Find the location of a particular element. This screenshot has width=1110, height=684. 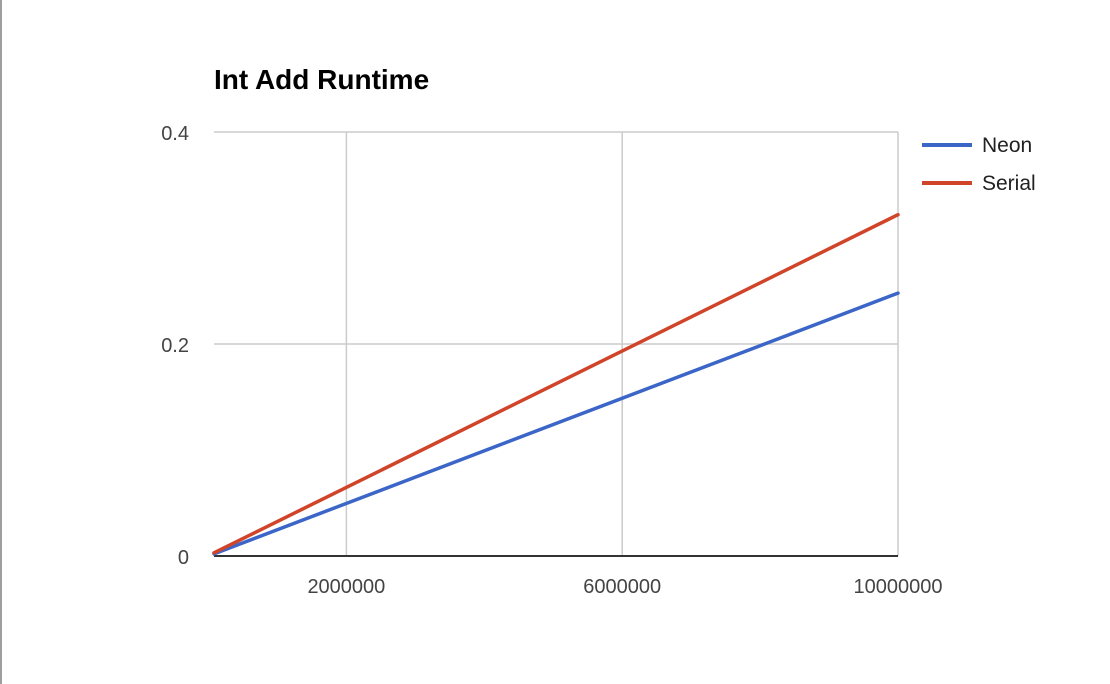

legend-item-neon: Neon is located at coordinates (977, 145).